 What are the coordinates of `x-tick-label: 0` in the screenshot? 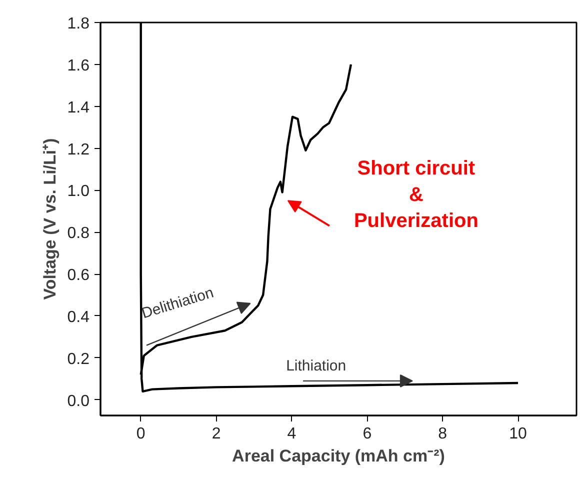 It's located at (141, 434).